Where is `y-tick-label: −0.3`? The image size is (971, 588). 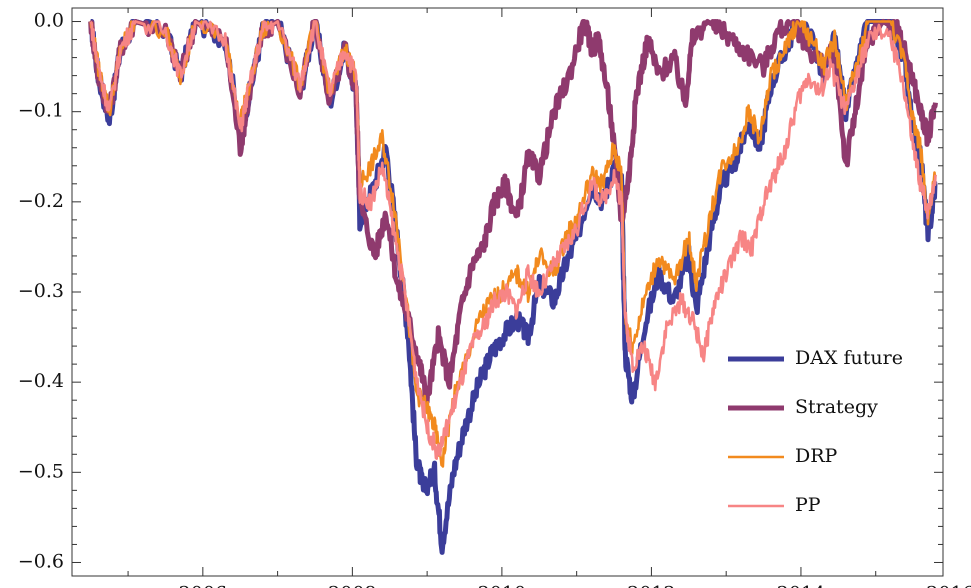
y-tick-label: −0.3 is located at coordinates (41, 291).